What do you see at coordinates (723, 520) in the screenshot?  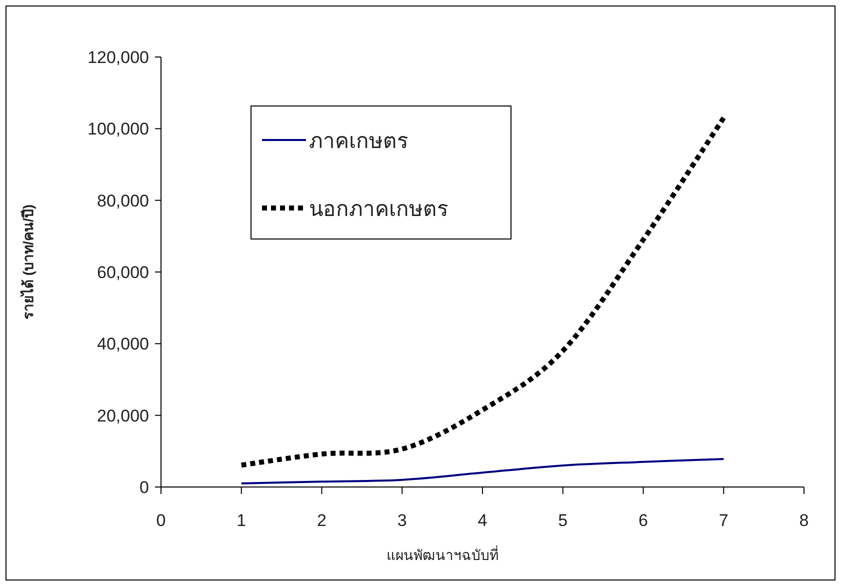 I see `x-tick-label: 7` at bounding box center [723, 520].